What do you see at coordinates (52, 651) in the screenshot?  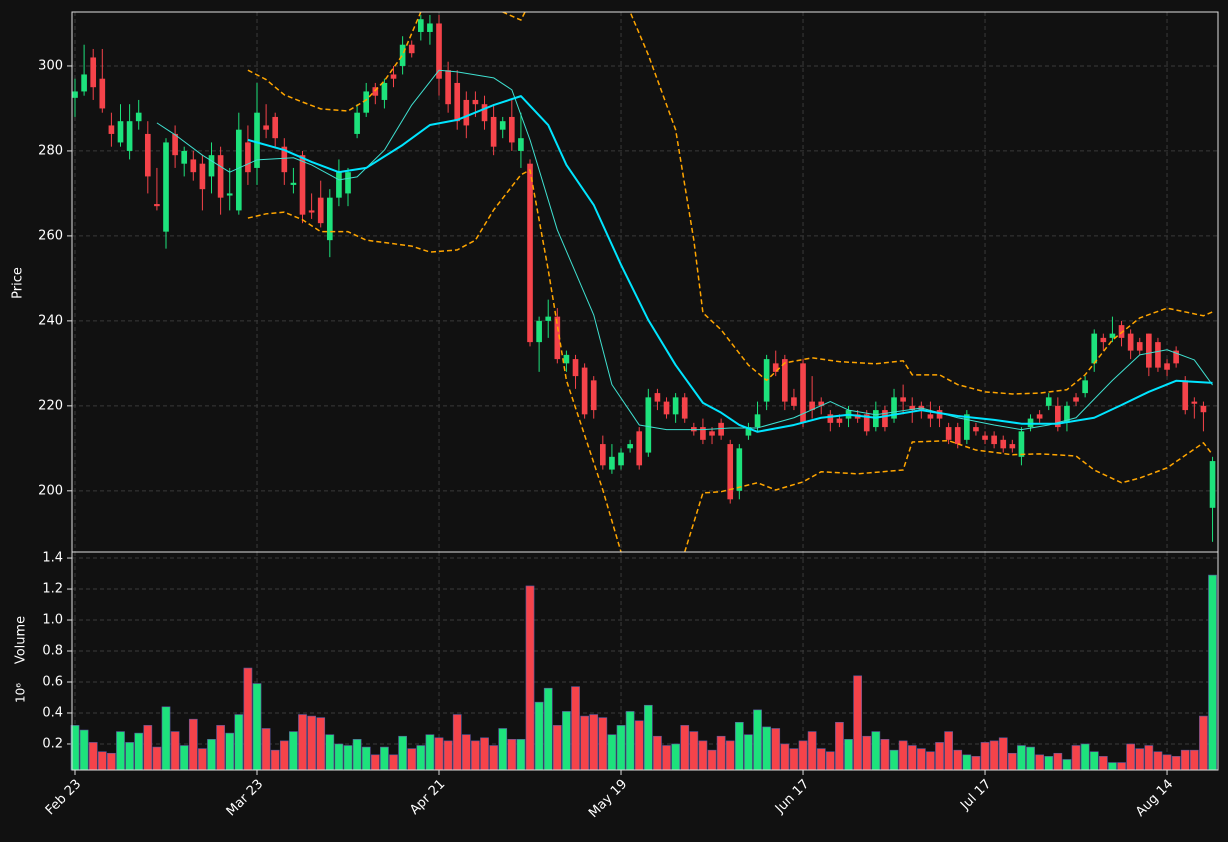 I see `volume-tick-label: 0.8` at bounding box center [52, 651].